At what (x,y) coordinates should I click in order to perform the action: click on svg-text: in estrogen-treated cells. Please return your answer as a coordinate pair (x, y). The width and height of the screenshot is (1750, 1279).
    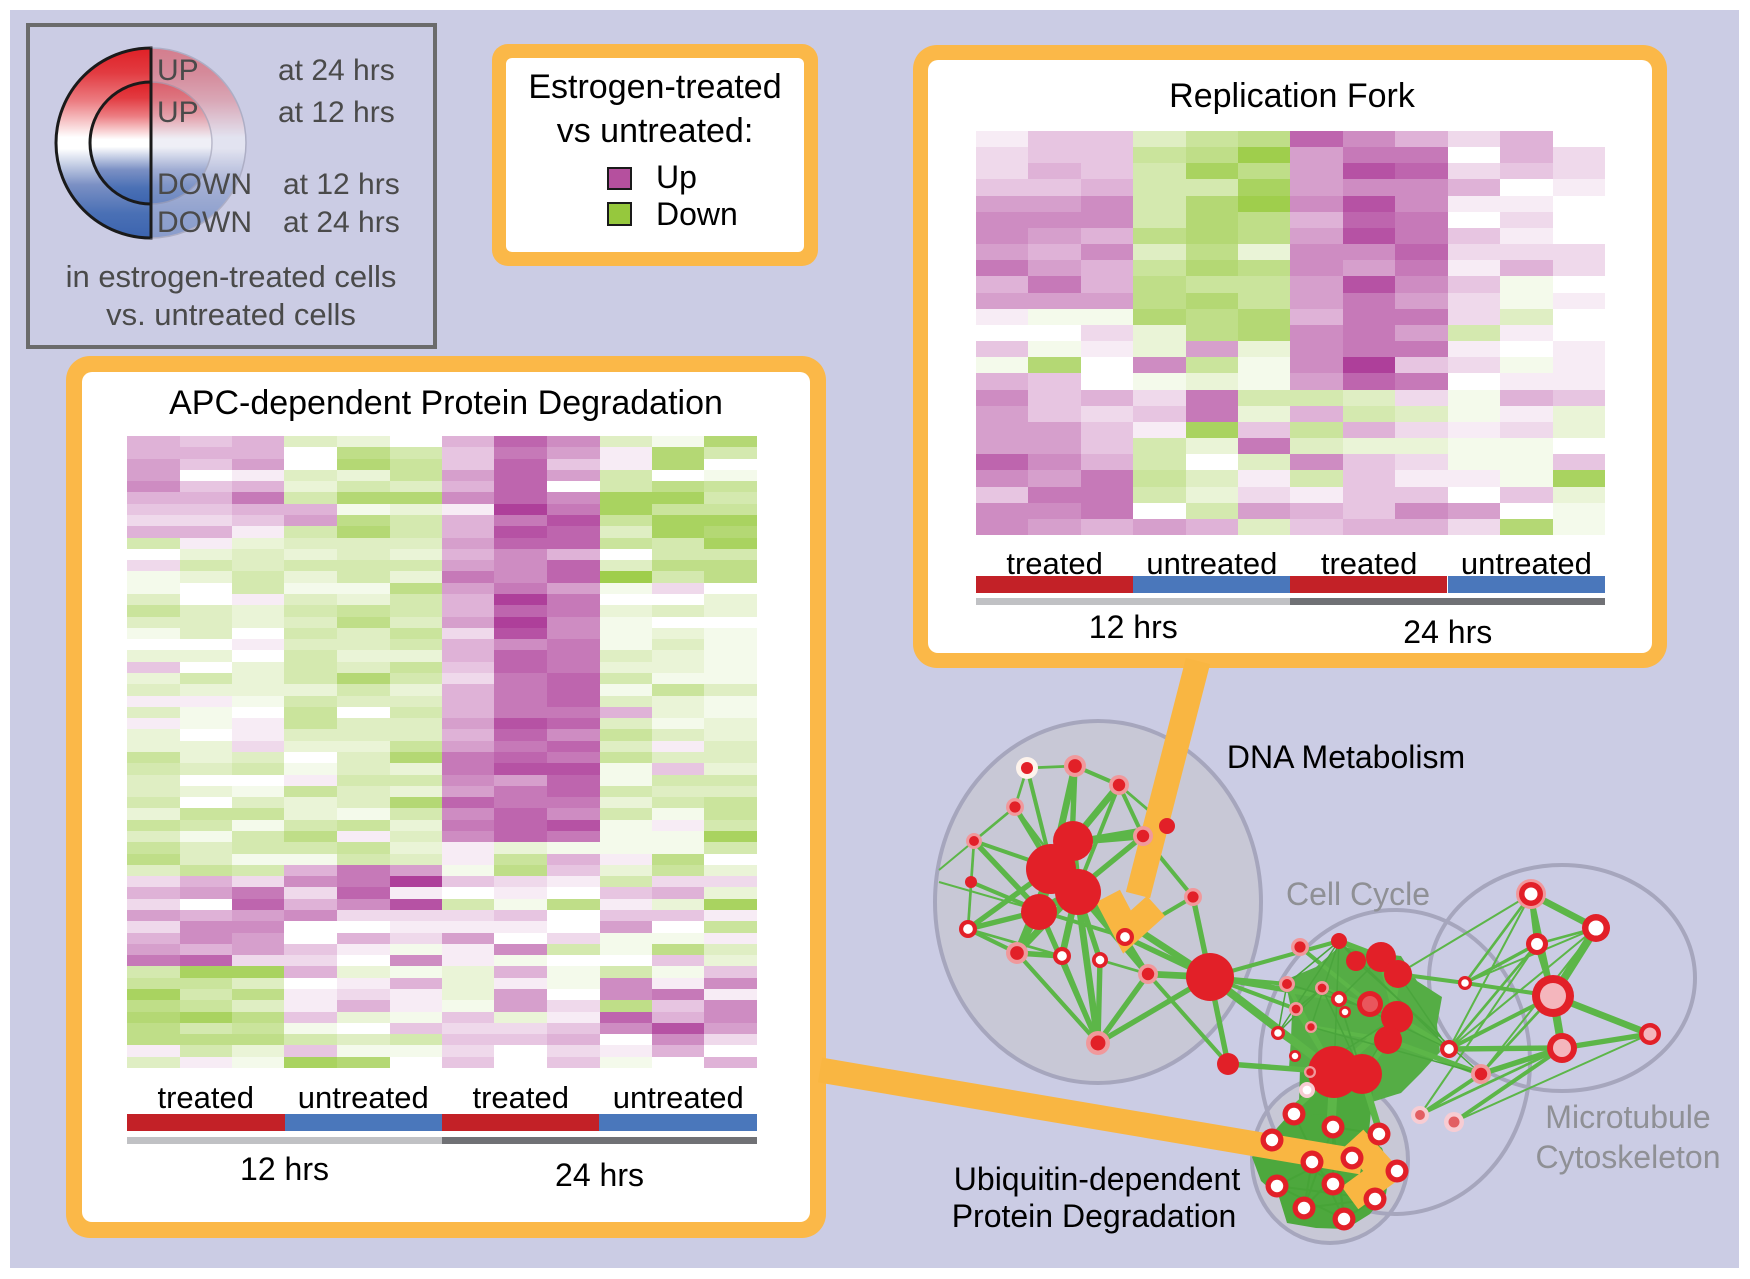
    Looking at the image, I should click on (231, 276).